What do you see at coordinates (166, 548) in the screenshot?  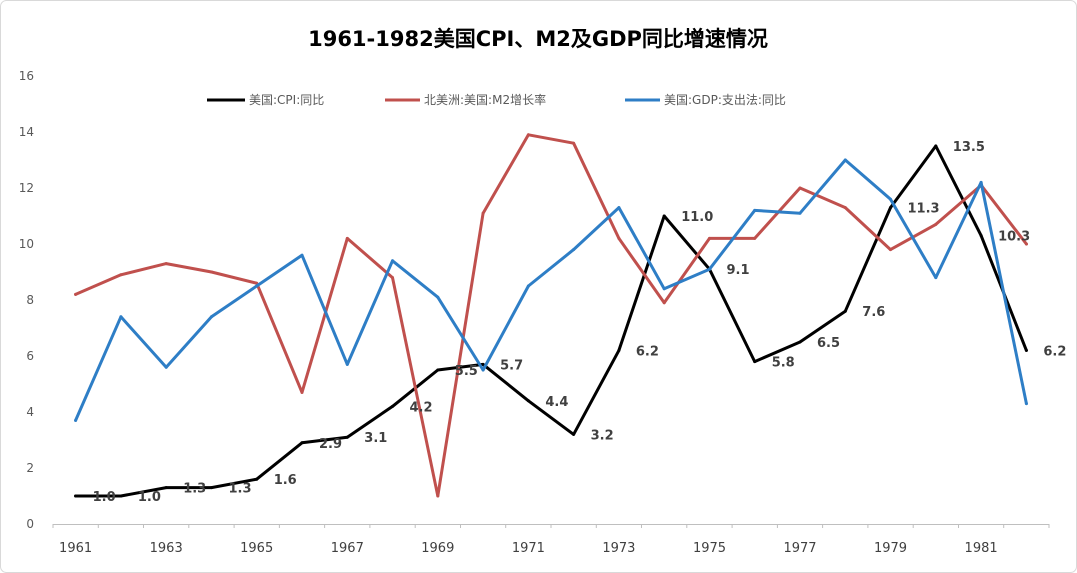 I see `x-tick-label: 1963` at bounding box center [166, 548].